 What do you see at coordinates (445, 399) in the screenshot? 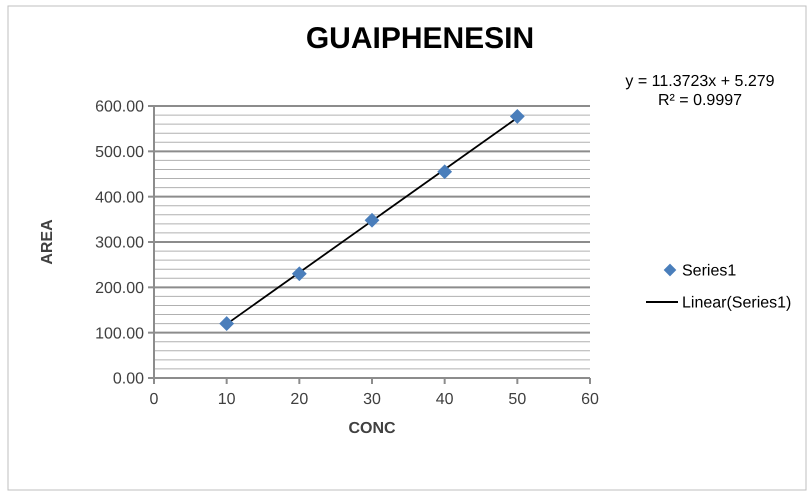
I see `x-tick-label: 40` at bounding box center [445, 399].